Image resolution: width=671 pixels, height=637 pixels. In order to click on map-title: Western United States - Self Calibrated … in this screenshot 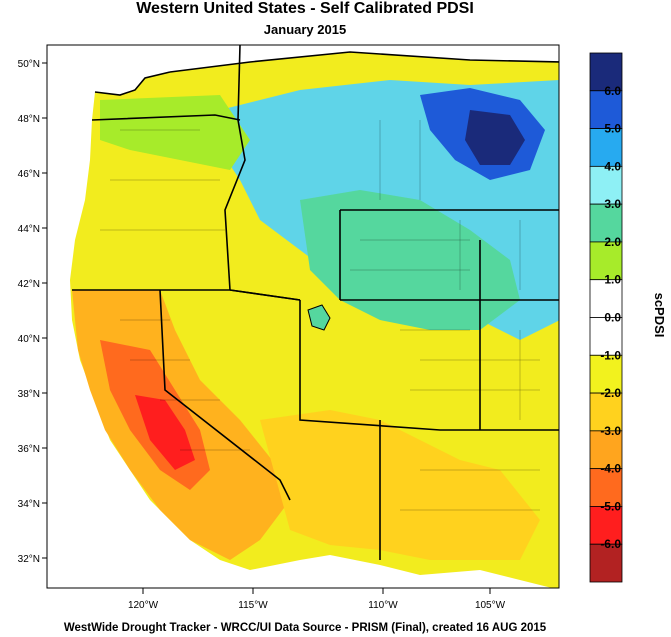, I will do `click(305, 8)`.